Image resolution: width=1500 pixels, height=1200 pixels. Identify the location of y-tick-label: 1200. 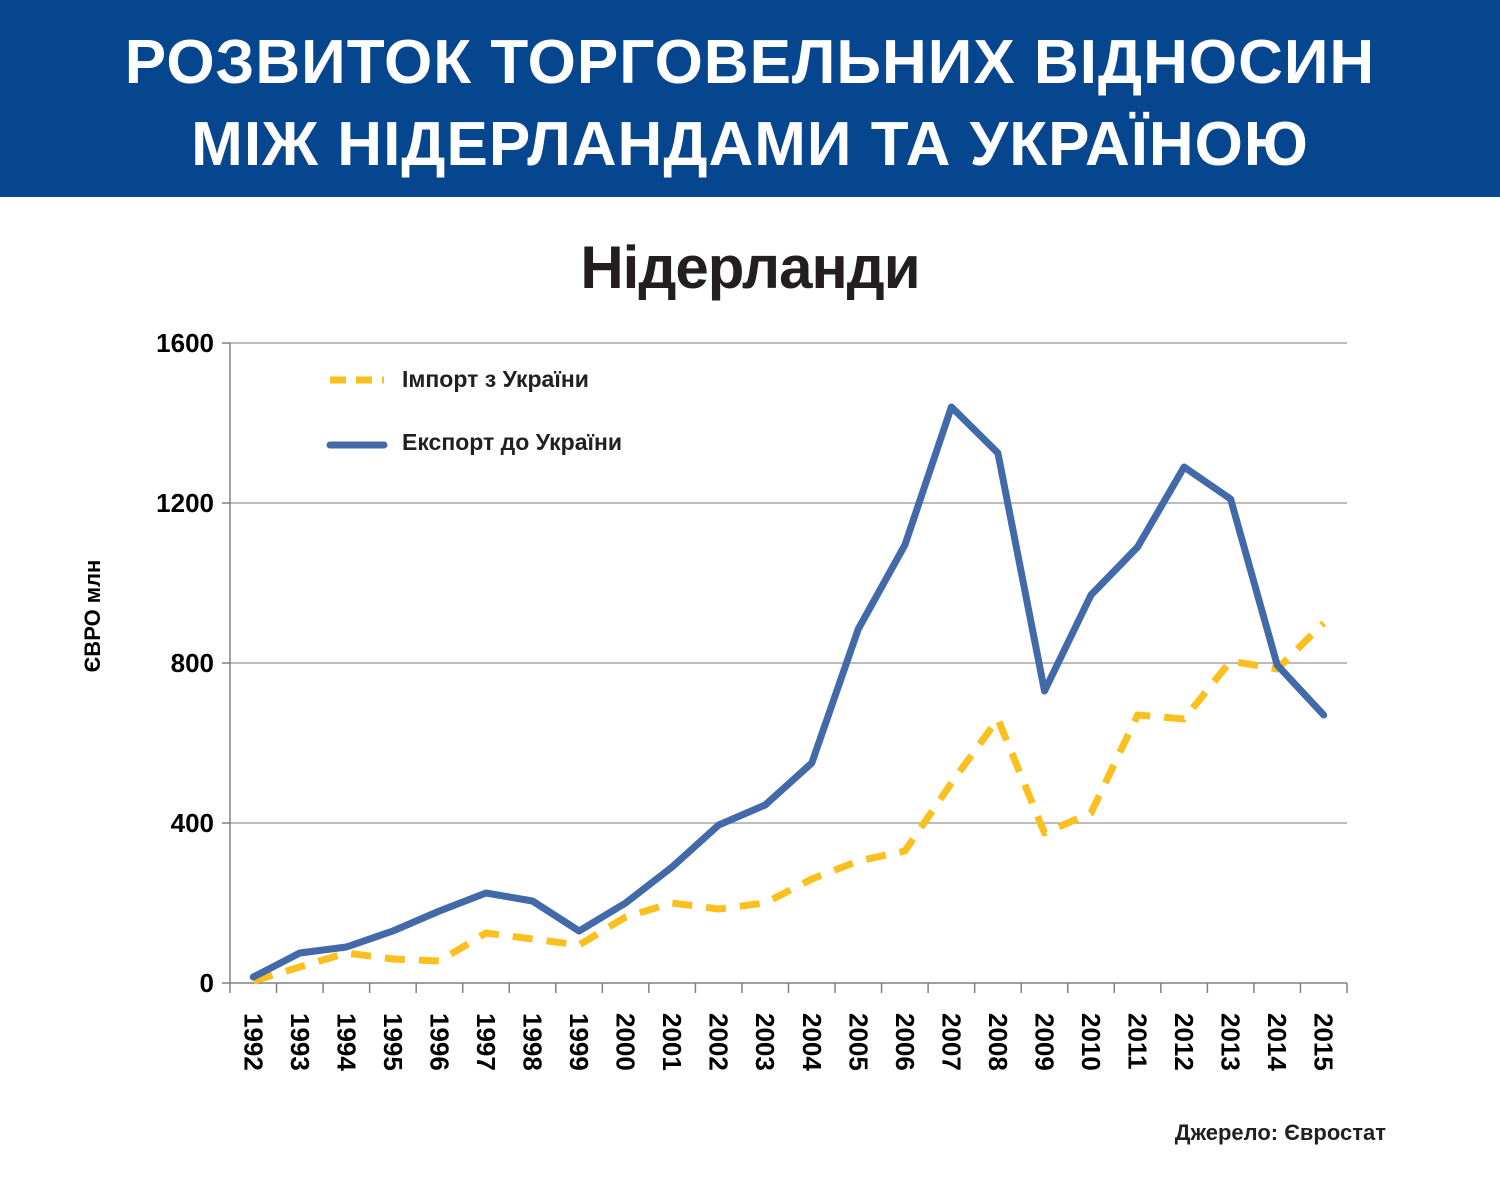
(185, 503).